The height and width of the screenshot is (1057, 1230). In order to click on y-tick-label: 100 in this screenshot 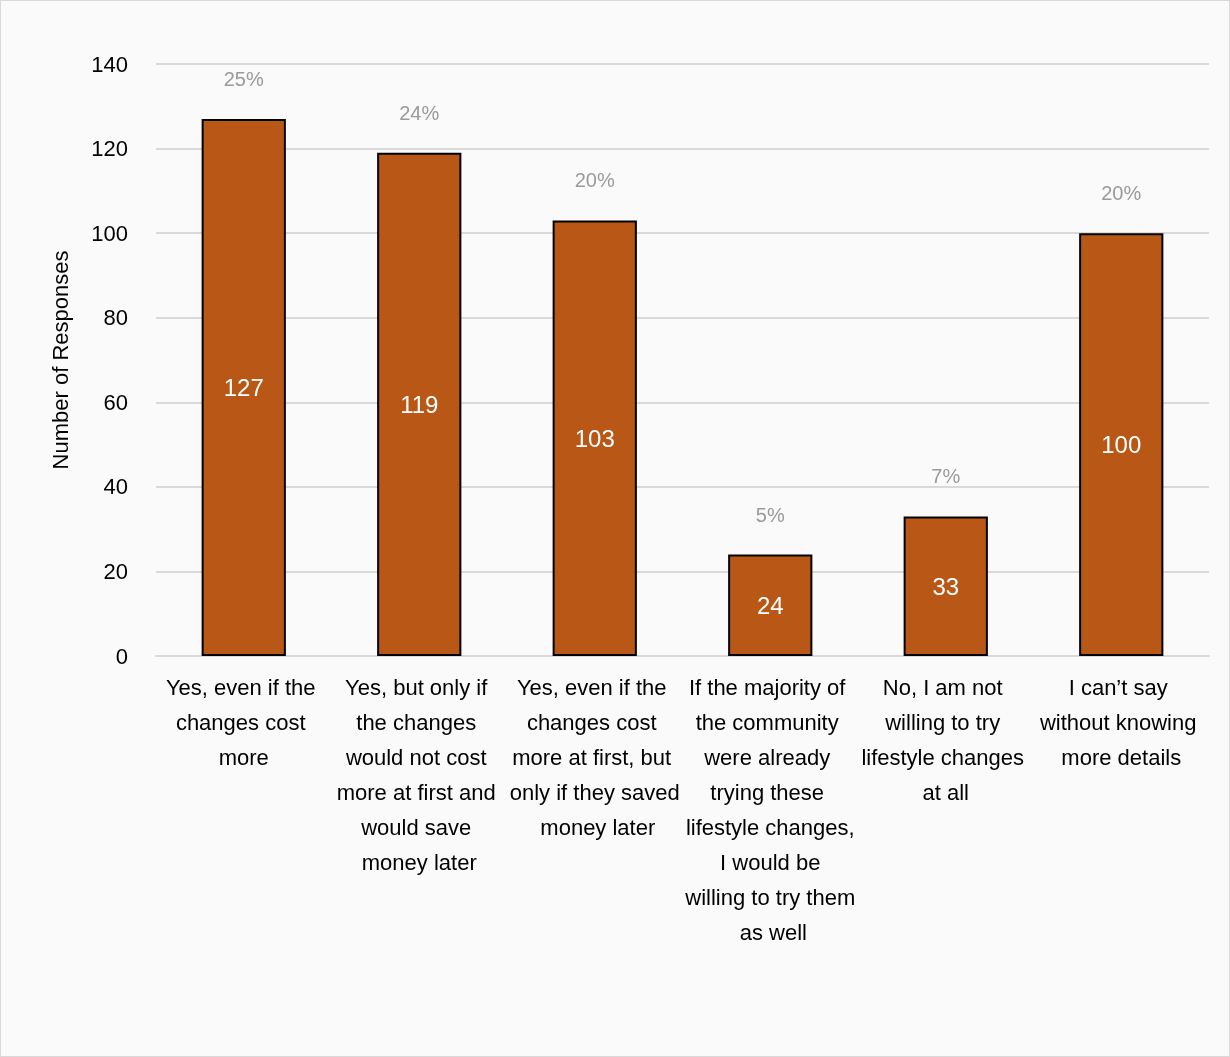, I will do `click(109, 233)`.